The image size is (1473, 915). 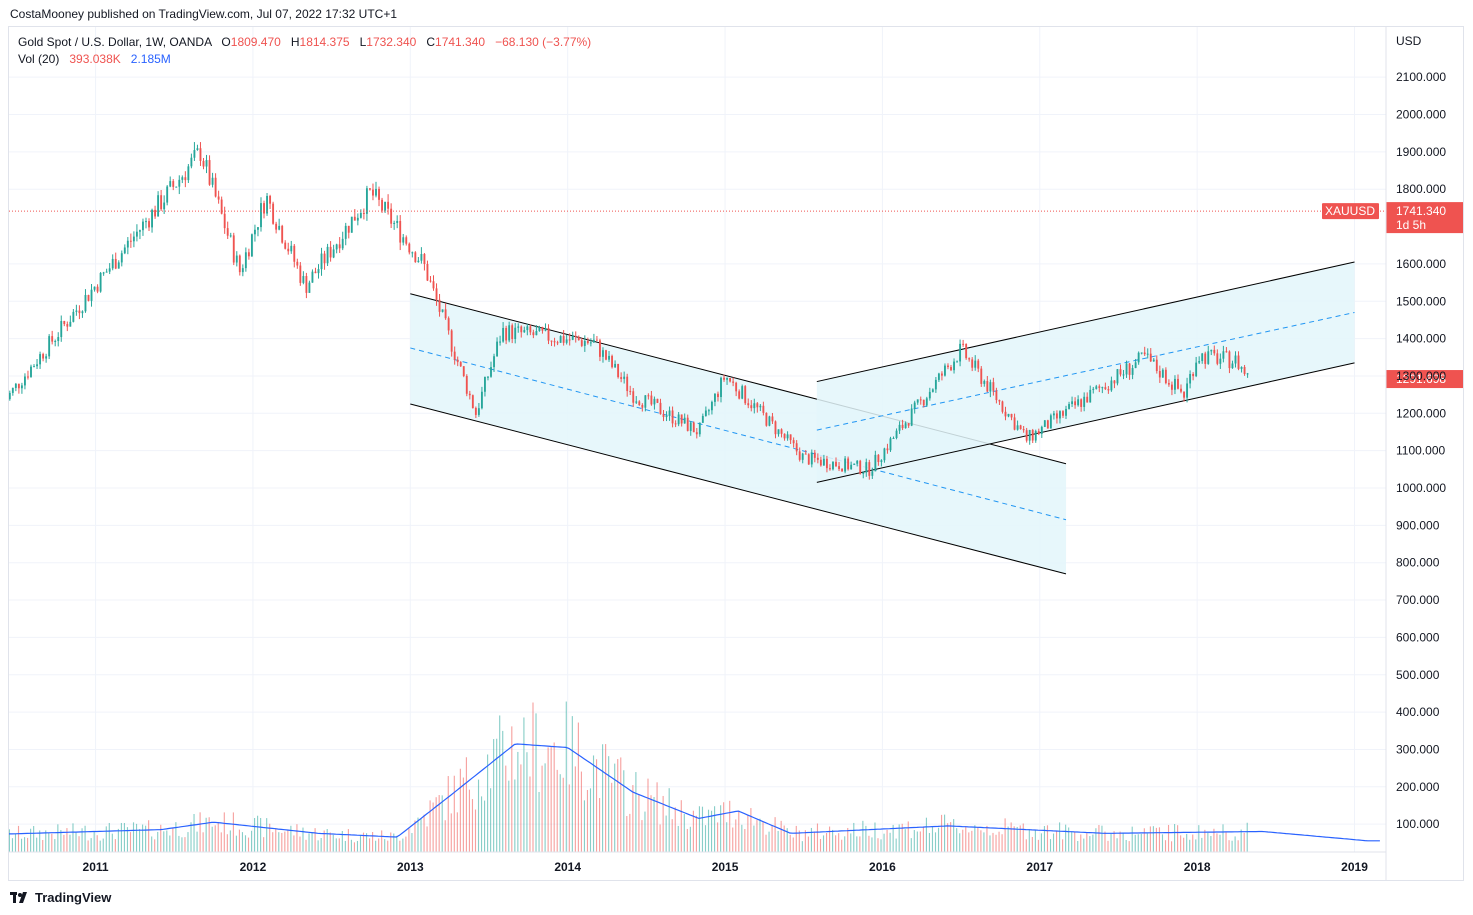 I want to click on volume-label: Vol (20), so click(x=39, y=59).